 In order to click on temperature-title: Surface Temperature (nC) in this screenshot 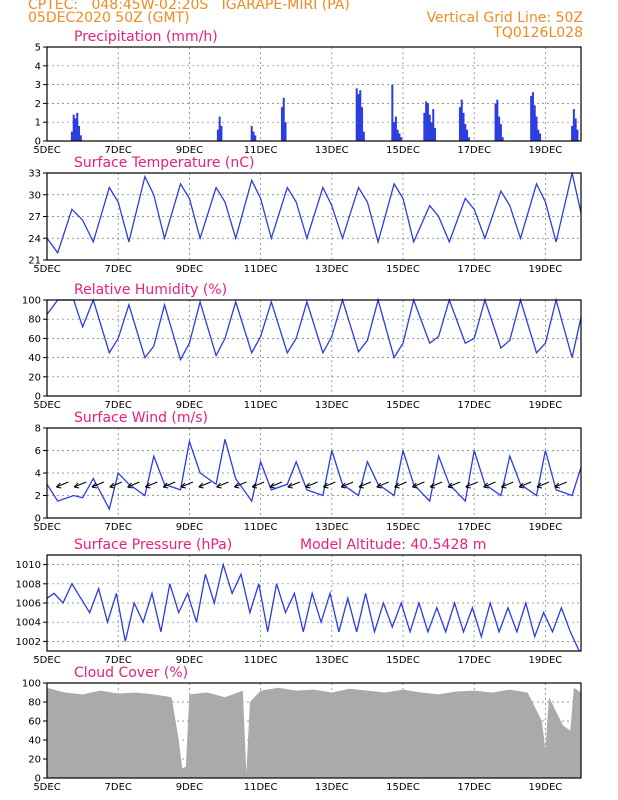, I will do `click(164, 163)`.